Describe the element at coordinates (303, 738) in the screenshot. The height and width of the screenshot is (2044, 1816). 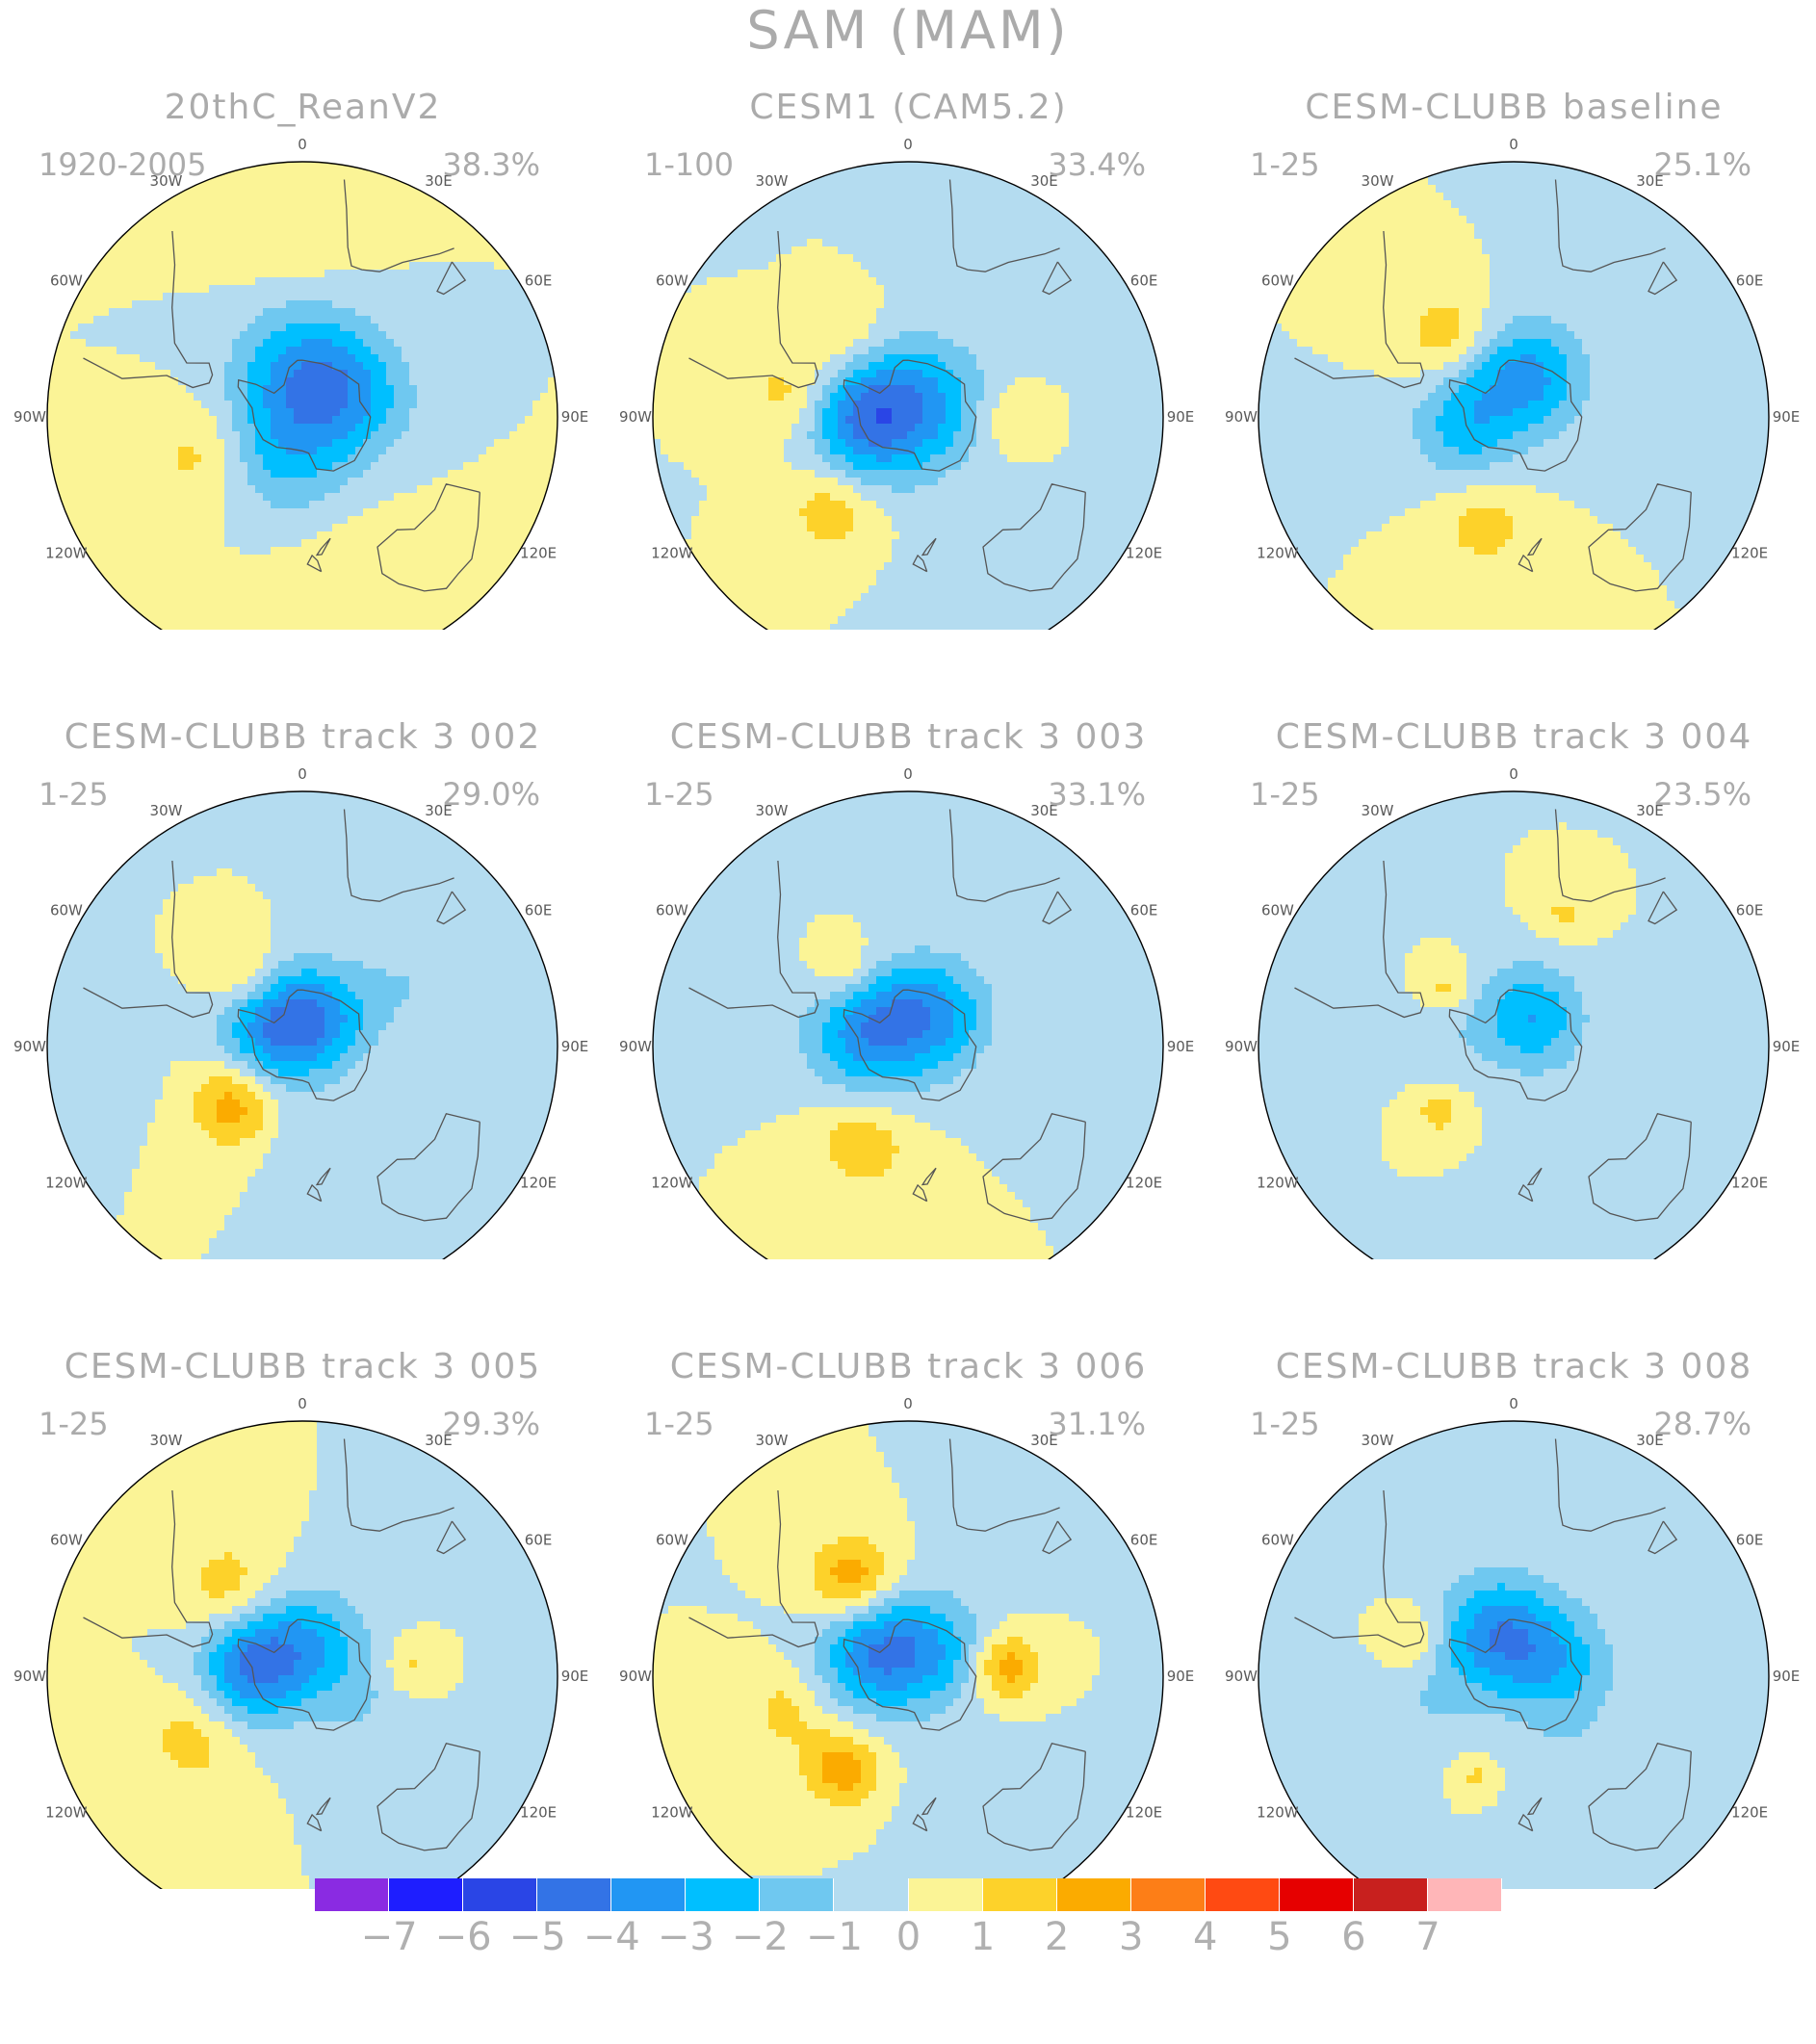
I see `panel-title: CESM-CLUBB track 3 002` at that location.